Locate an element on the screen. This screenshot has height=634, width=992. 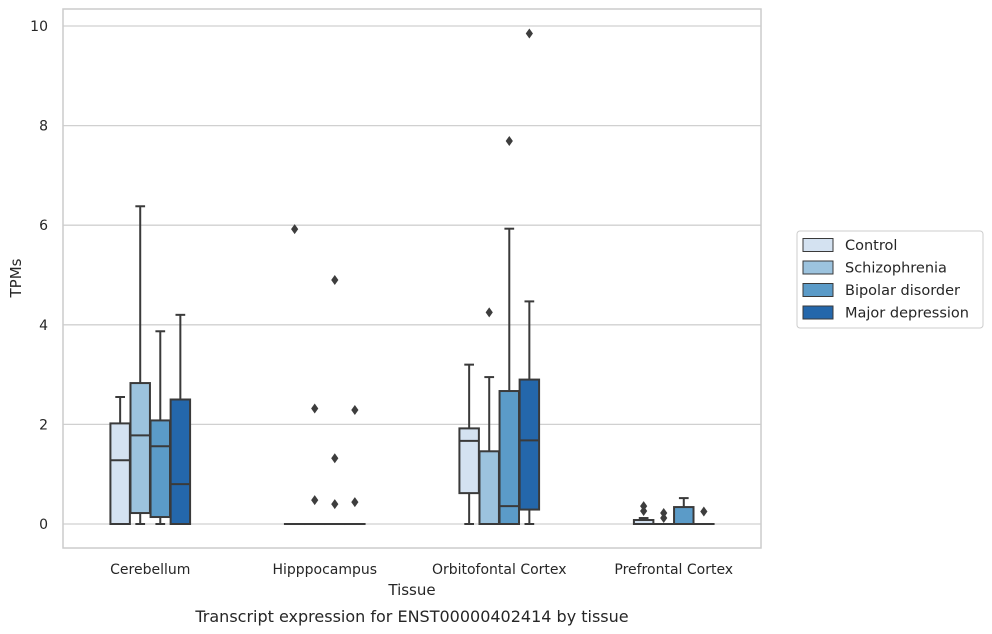
legend-label: Bipolar disorder is located at coordinates (902, 291).